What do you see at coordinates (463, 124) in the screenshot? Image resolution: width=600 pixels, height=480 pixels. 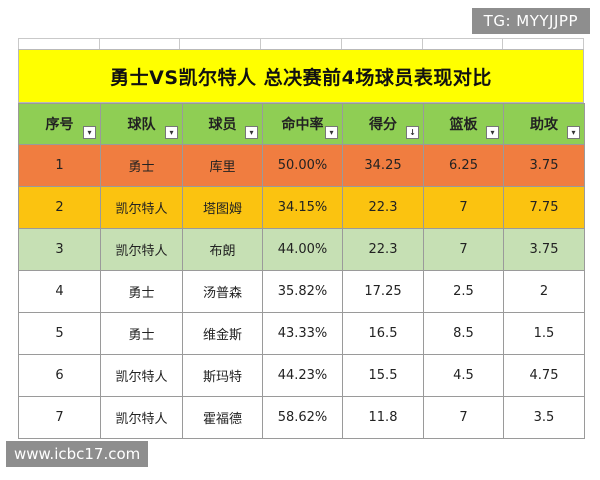 I see `header-cell: 篮板 ▾` at bounding box center [463, 124].